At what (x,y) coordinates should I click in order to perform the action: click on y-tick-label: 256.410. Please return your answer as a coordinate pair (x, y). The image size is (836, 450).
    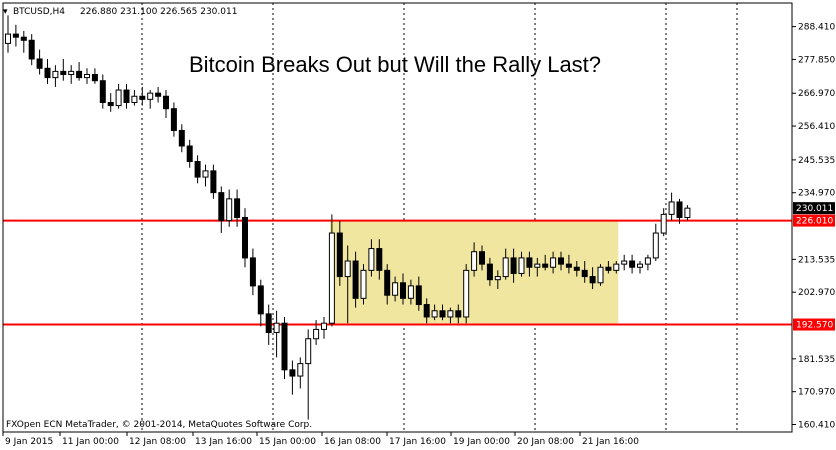
    Looking at the image, I should click on (816, 127).